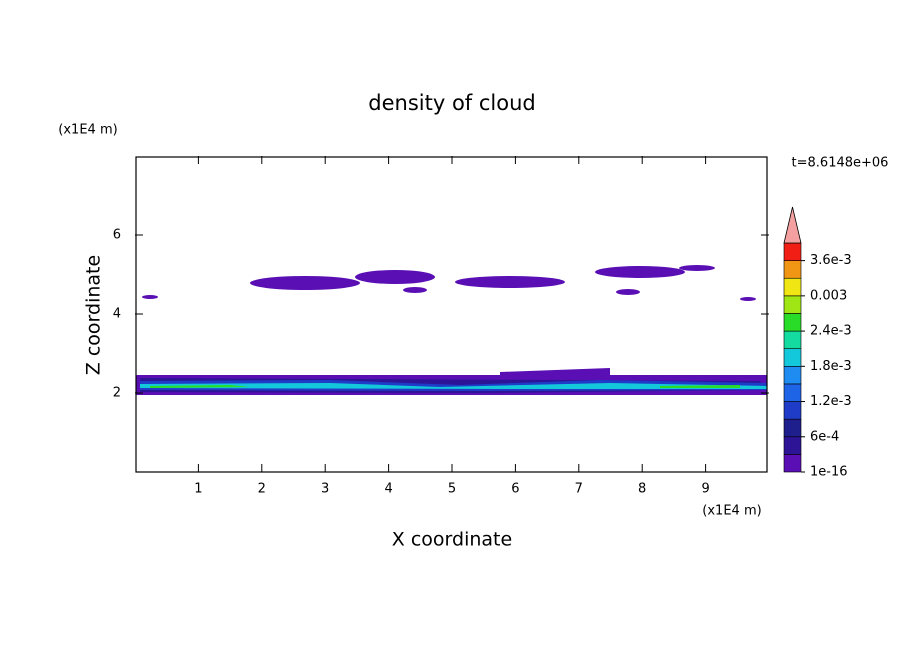 The image size is (904, 654). Describe the element at coordinates (388, 489) in the screenshot. I see `x-tick-label: 4` at that location.